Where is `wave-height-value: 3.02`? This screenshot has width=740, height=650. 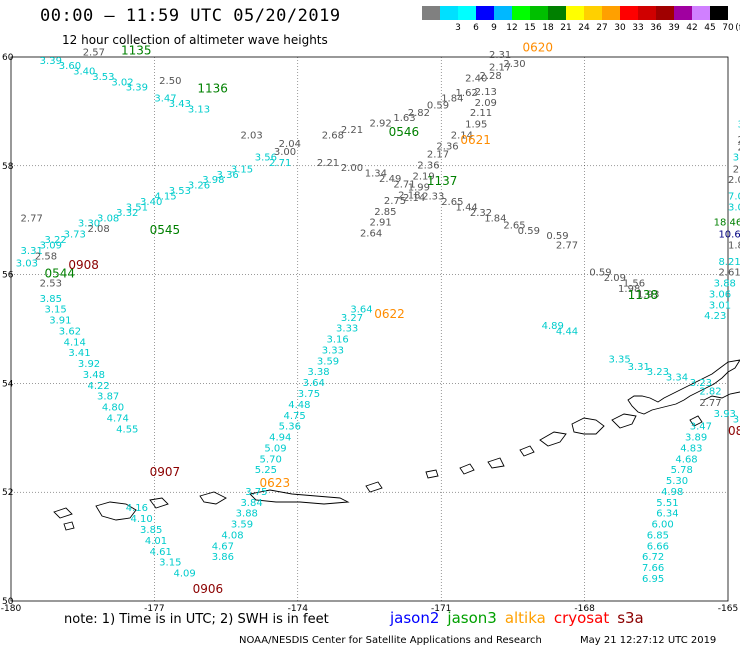 wave-height-value: 3.02 is located at coordinates (122, 82).